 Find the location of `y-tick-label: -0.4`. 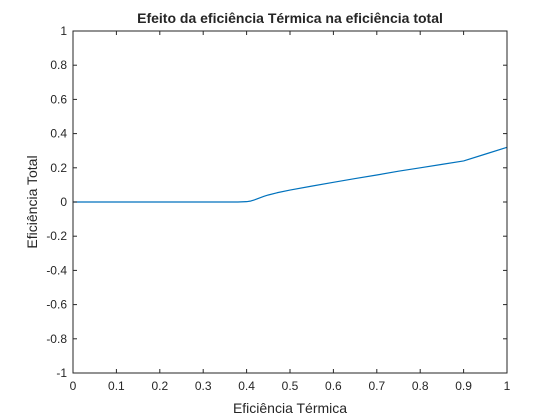

y-tick-label: -0.4 is located at coordinates (56, 270).